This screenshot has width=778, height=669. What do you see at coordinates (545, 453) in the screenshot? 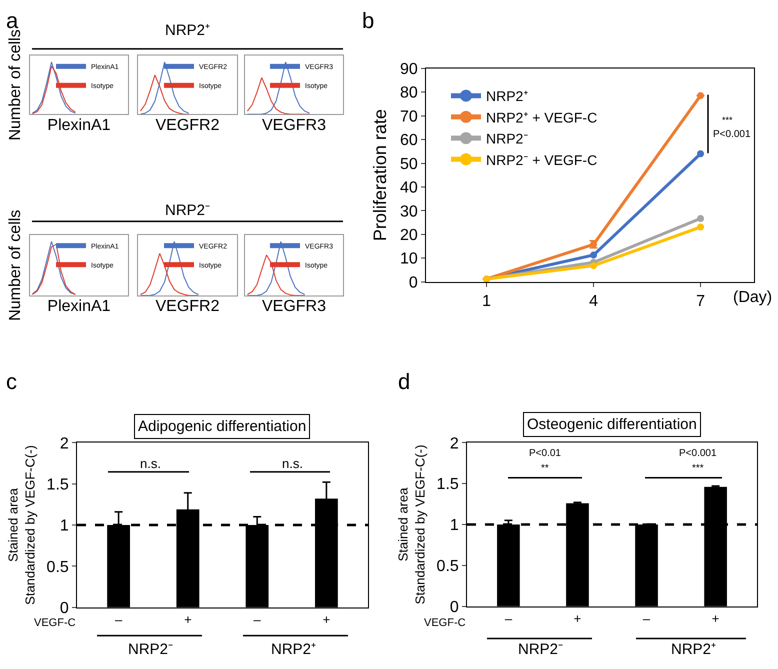
I see `annotation: P<0.01` at bounding box center [545, 453].